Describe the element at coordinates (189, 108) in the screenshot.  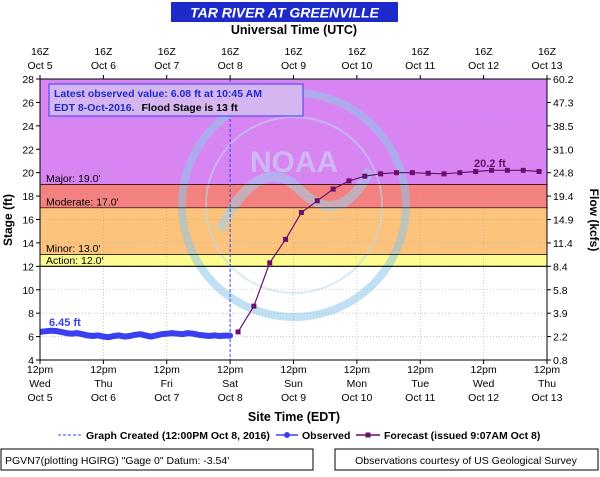
I see `flood-stage-note: Flood Stage is 13 ft` at that location.